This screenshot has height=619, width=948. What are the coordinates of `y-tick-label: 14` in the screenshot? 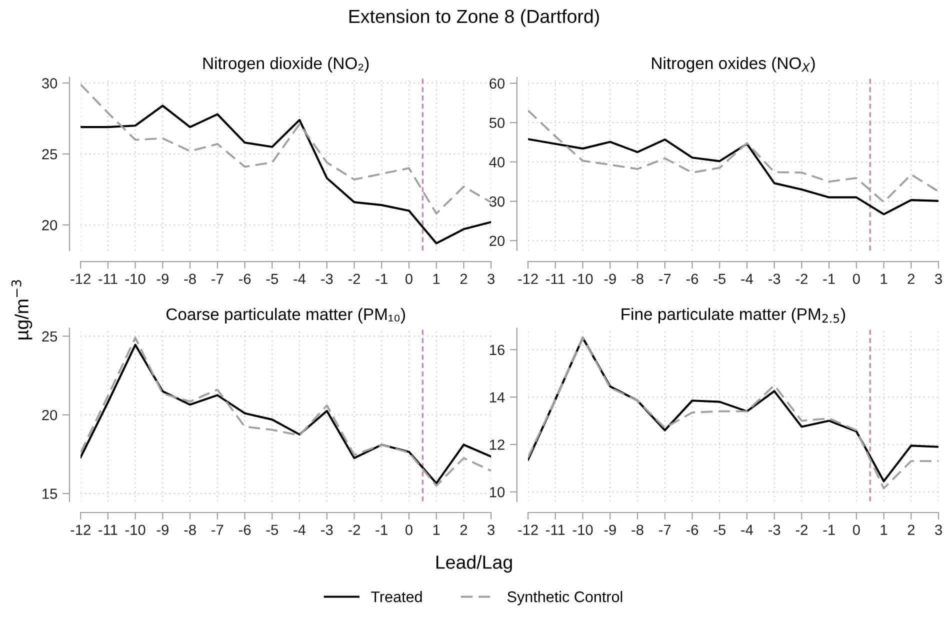 It's located at (497, 397).